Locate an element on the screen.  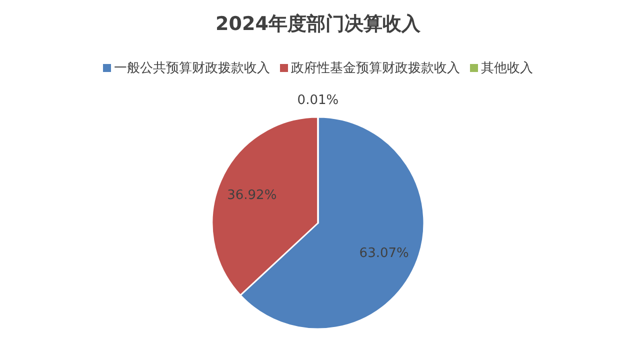
data-label: 36.92% is located at coordinates (252, 196).